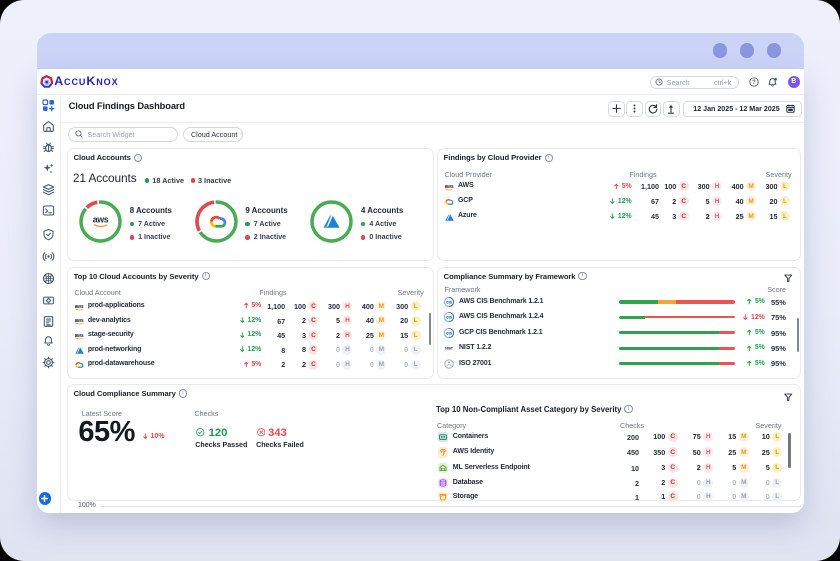 This screenshot has height=561, width=840. What do you see at coordinates (450, 349) in the screenshot?
I see `svg-text: NIST` at bounding box center [450, 349].